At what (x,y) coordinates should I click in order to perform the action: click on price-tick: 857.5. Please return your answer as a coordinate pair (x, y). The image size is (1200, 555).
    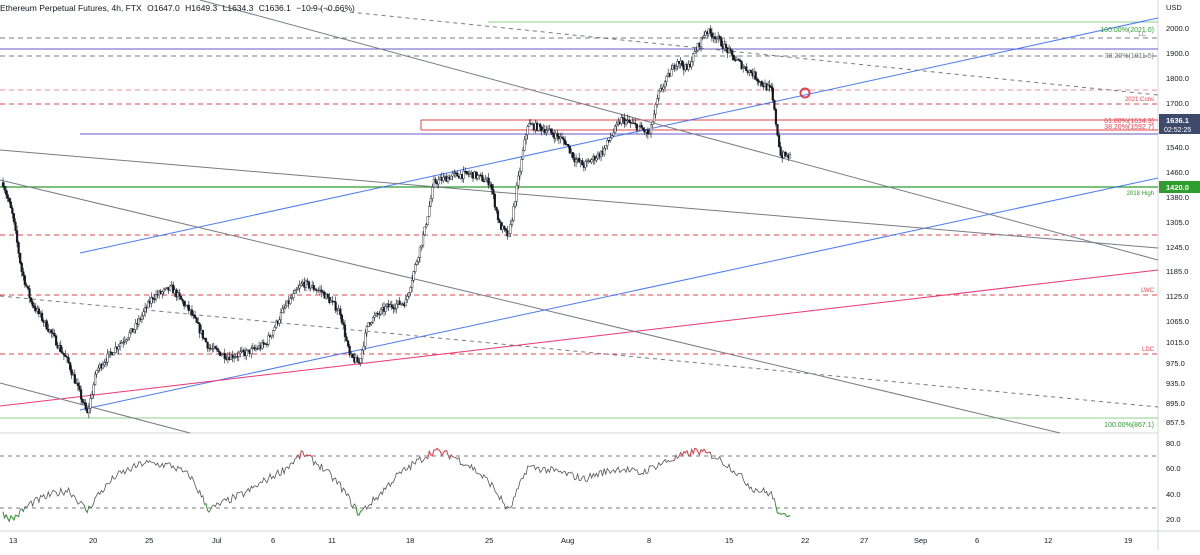
    Looking at the image, I should click on (1175, 422).